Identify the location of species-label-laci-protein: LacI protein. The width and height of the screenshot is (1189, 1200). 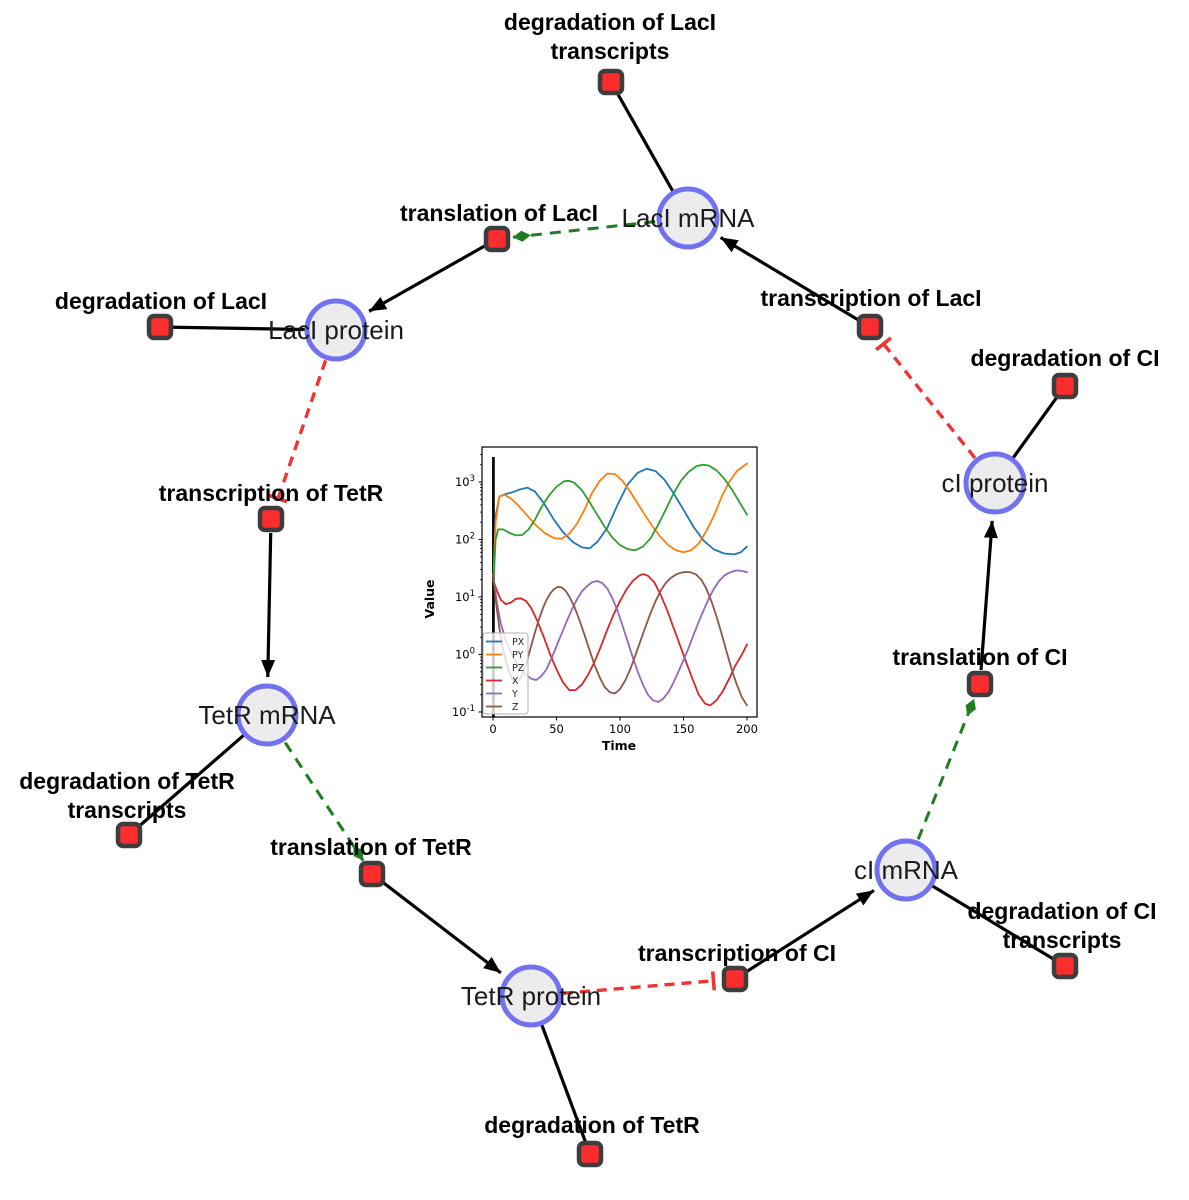
(336, 330).